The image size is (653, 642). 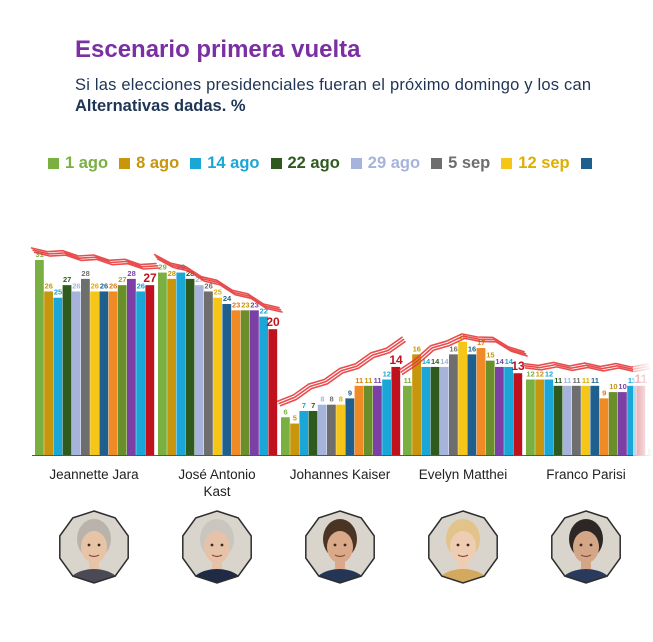 I want to click on chart-legend: 1 ago 8 ago 14 ago 22 ago 29 ago 5 sep 12 sep, so click(x=323, y=166).